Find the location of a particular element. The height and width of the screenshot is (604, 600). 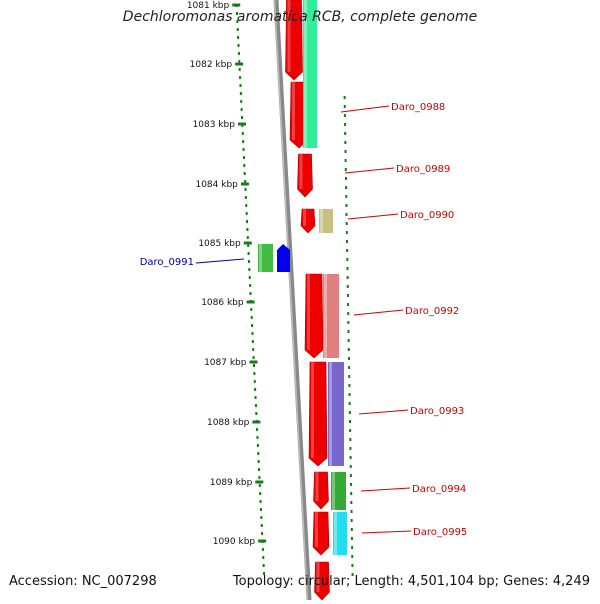

gene-label-daro-0992: Daro_0992 is located at coordinates (432, 311).